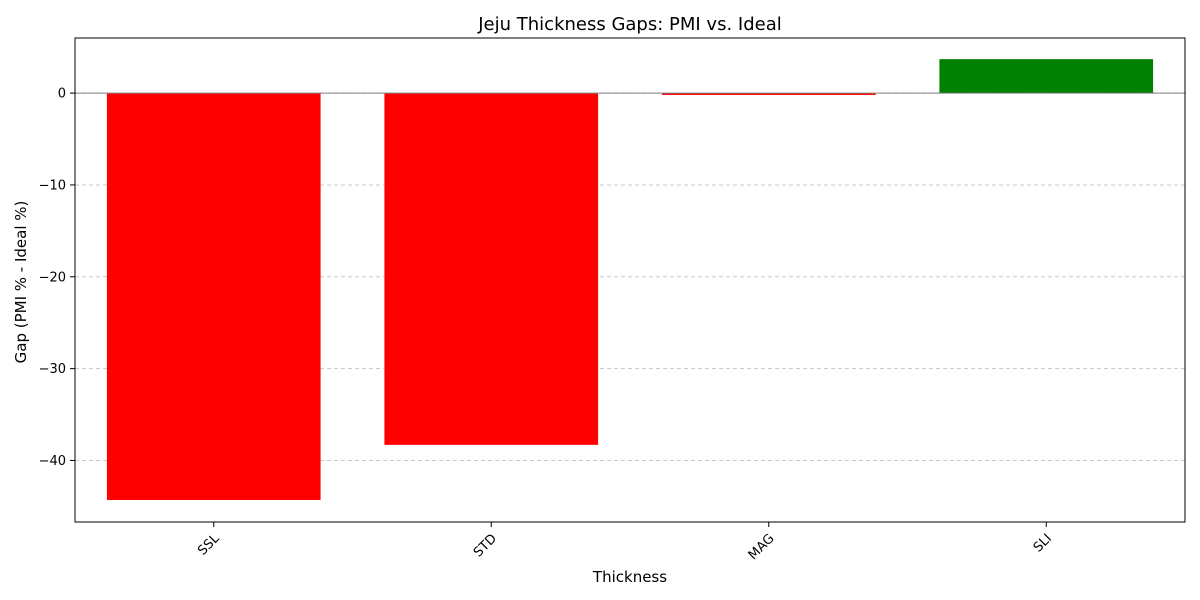 Image resolution: width=1200 pixels, height=600 pixels. I want to click on bar-sli, so click(1046, 76).